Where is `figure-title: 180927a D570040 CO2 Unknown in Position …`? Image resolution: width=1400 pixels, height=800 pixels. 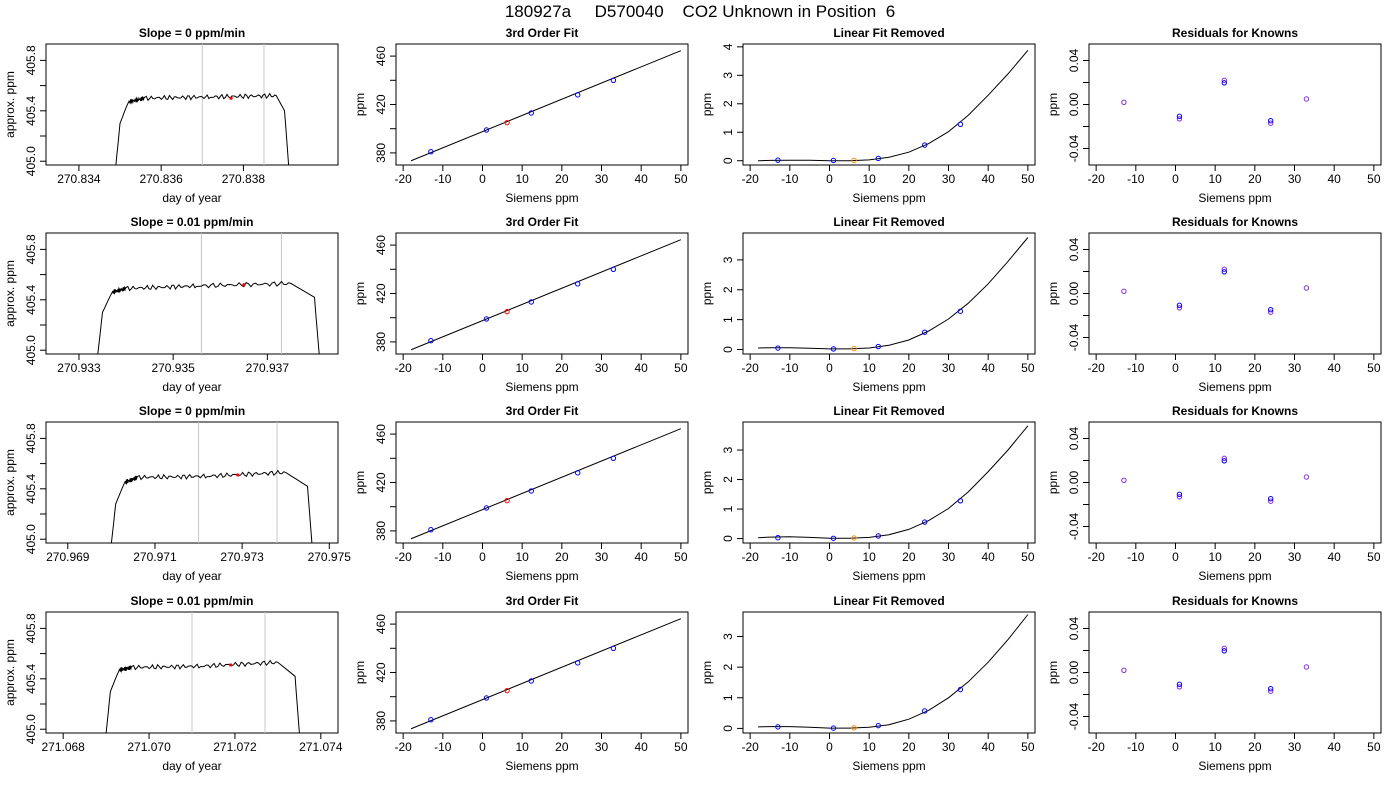
figure-title: 180927a D570040 CO2 Unknown in Position … is located at coordinates (700, 11).